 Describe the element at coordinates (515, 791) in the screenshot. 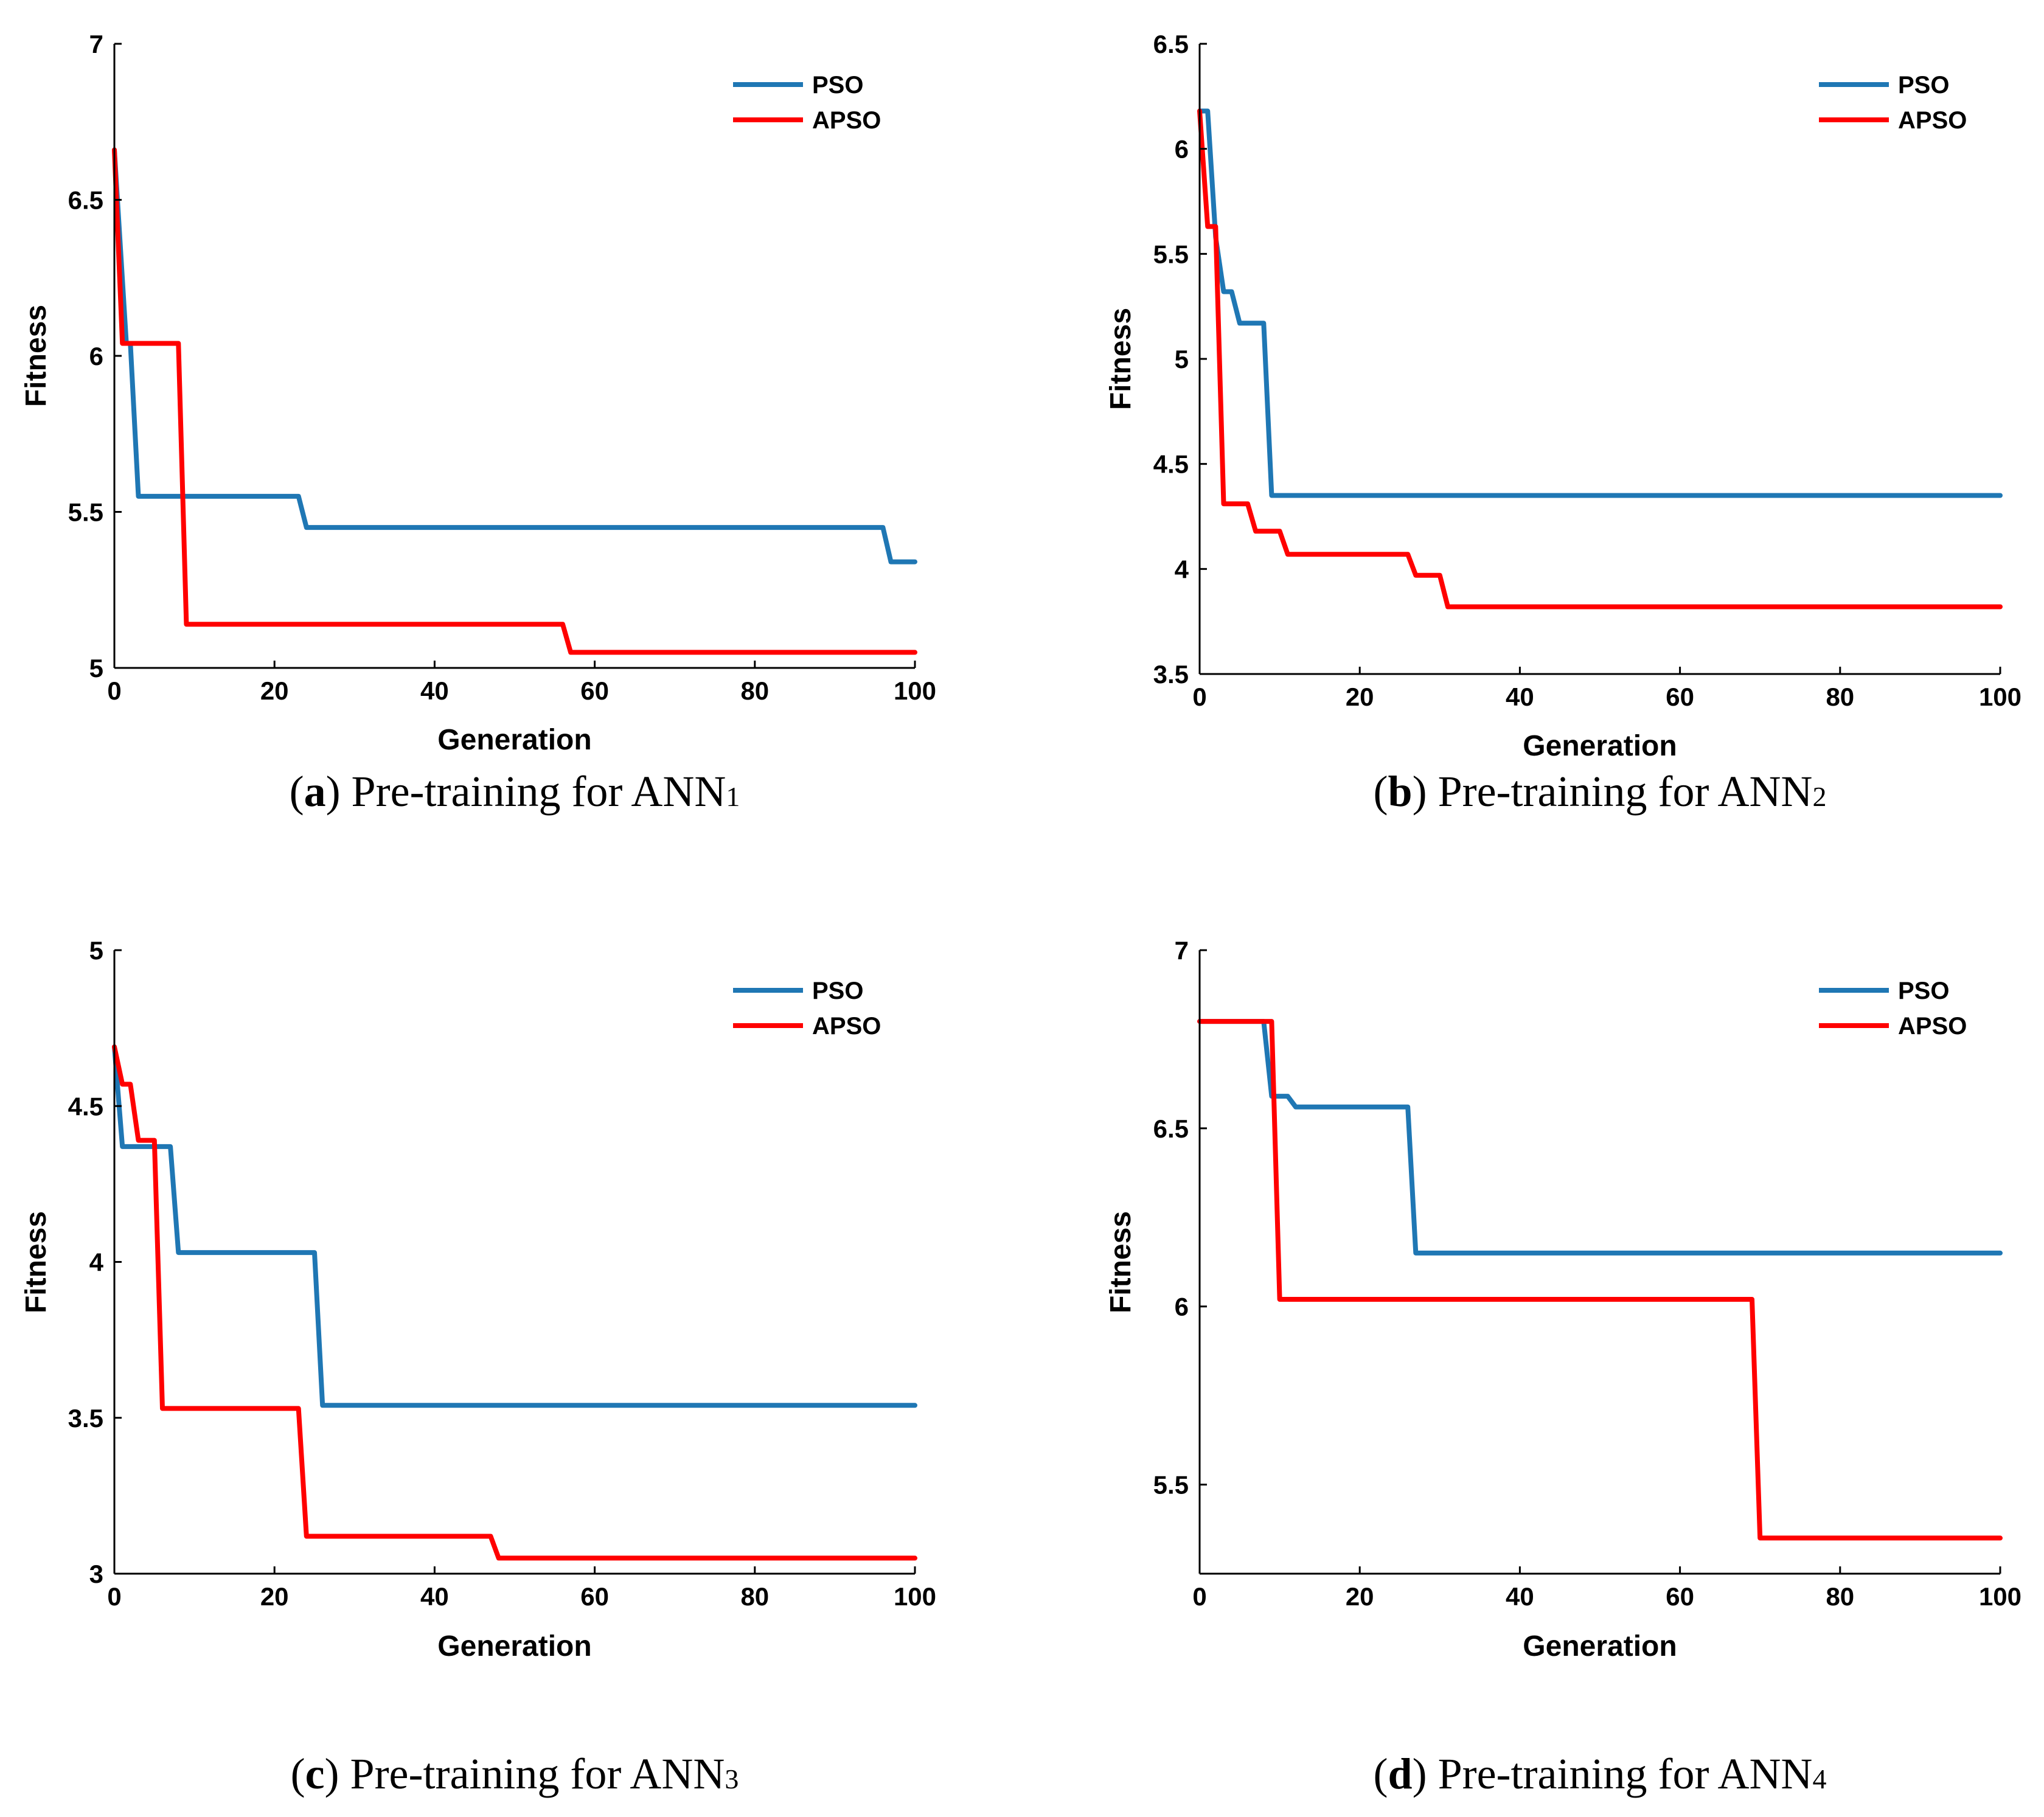

I see `panel-caption: (a) Pre-training for ANN1` at that location.